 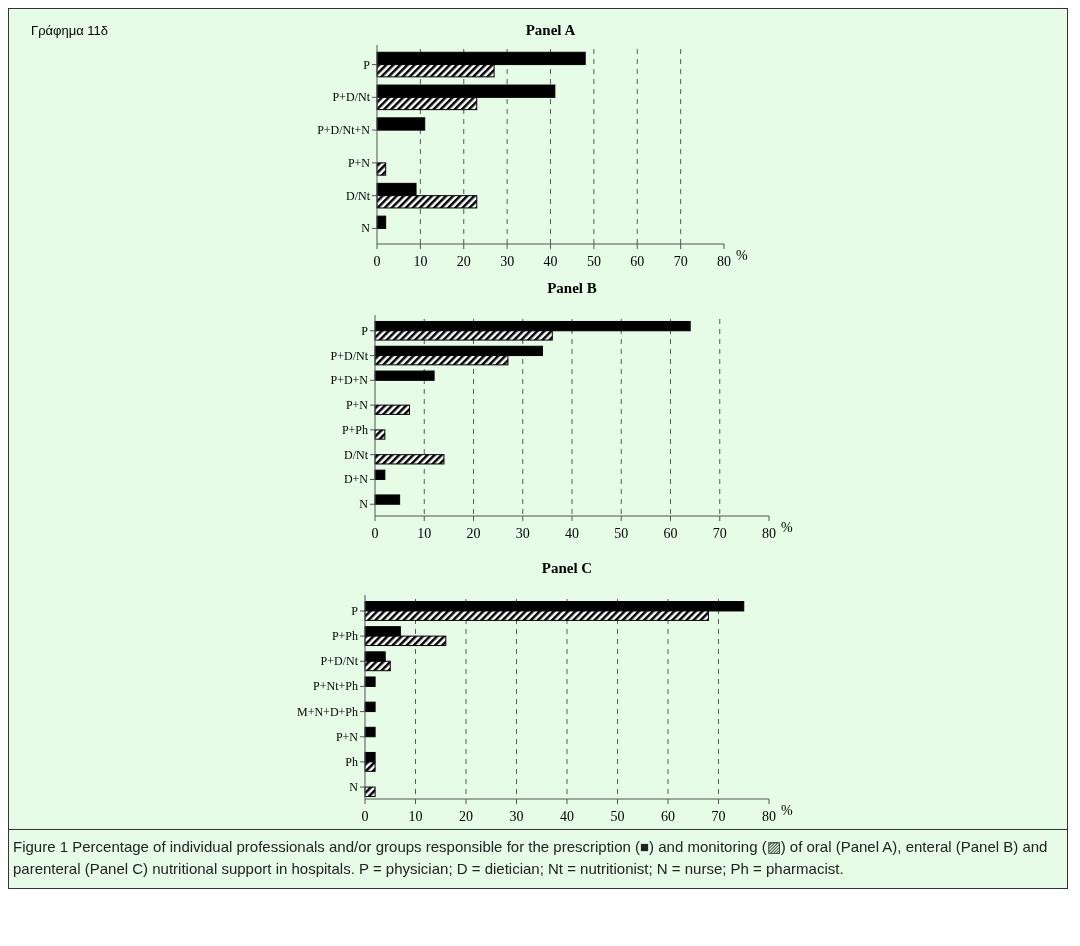 I want to click on y-tick-label: P+D/Nt+N, so click(x=344, y=130).